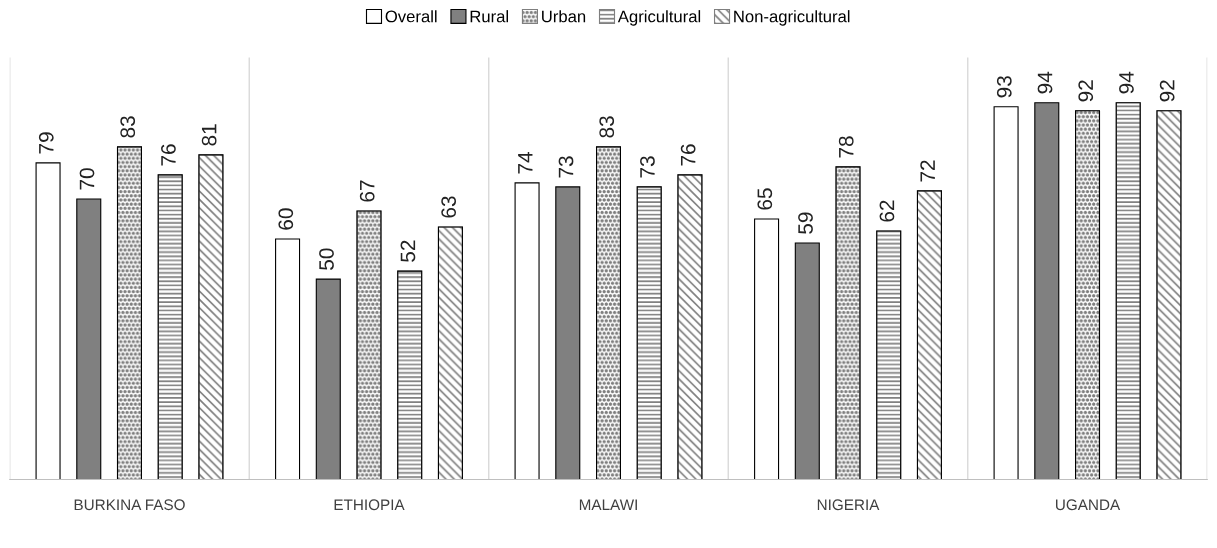  Describe the element at coordinates (564, 16) in the screenshot. I see `legend-label: Urban` at that location.